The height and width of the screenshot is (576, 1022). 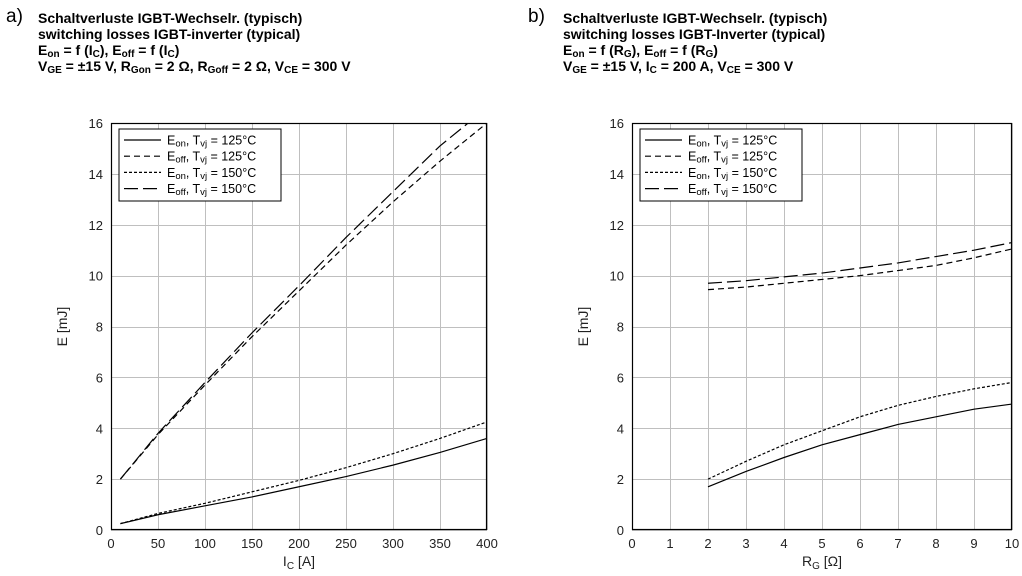 What do you see at coordinates (678, 67) in the screenshot?
I see `header-line-4: VGE = ±15 V, IC = 200 A, VCE = 300 V` at bounding box center [678, 67].